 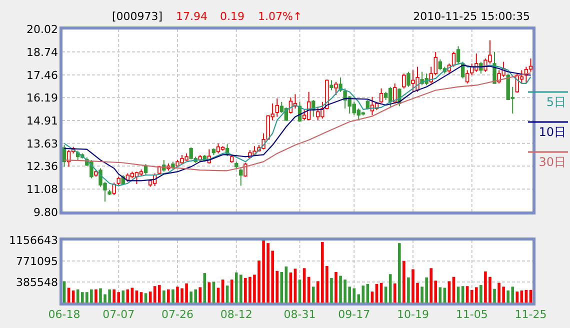 I want to click on text: 1.07%↑, so click(x=280, y=16).